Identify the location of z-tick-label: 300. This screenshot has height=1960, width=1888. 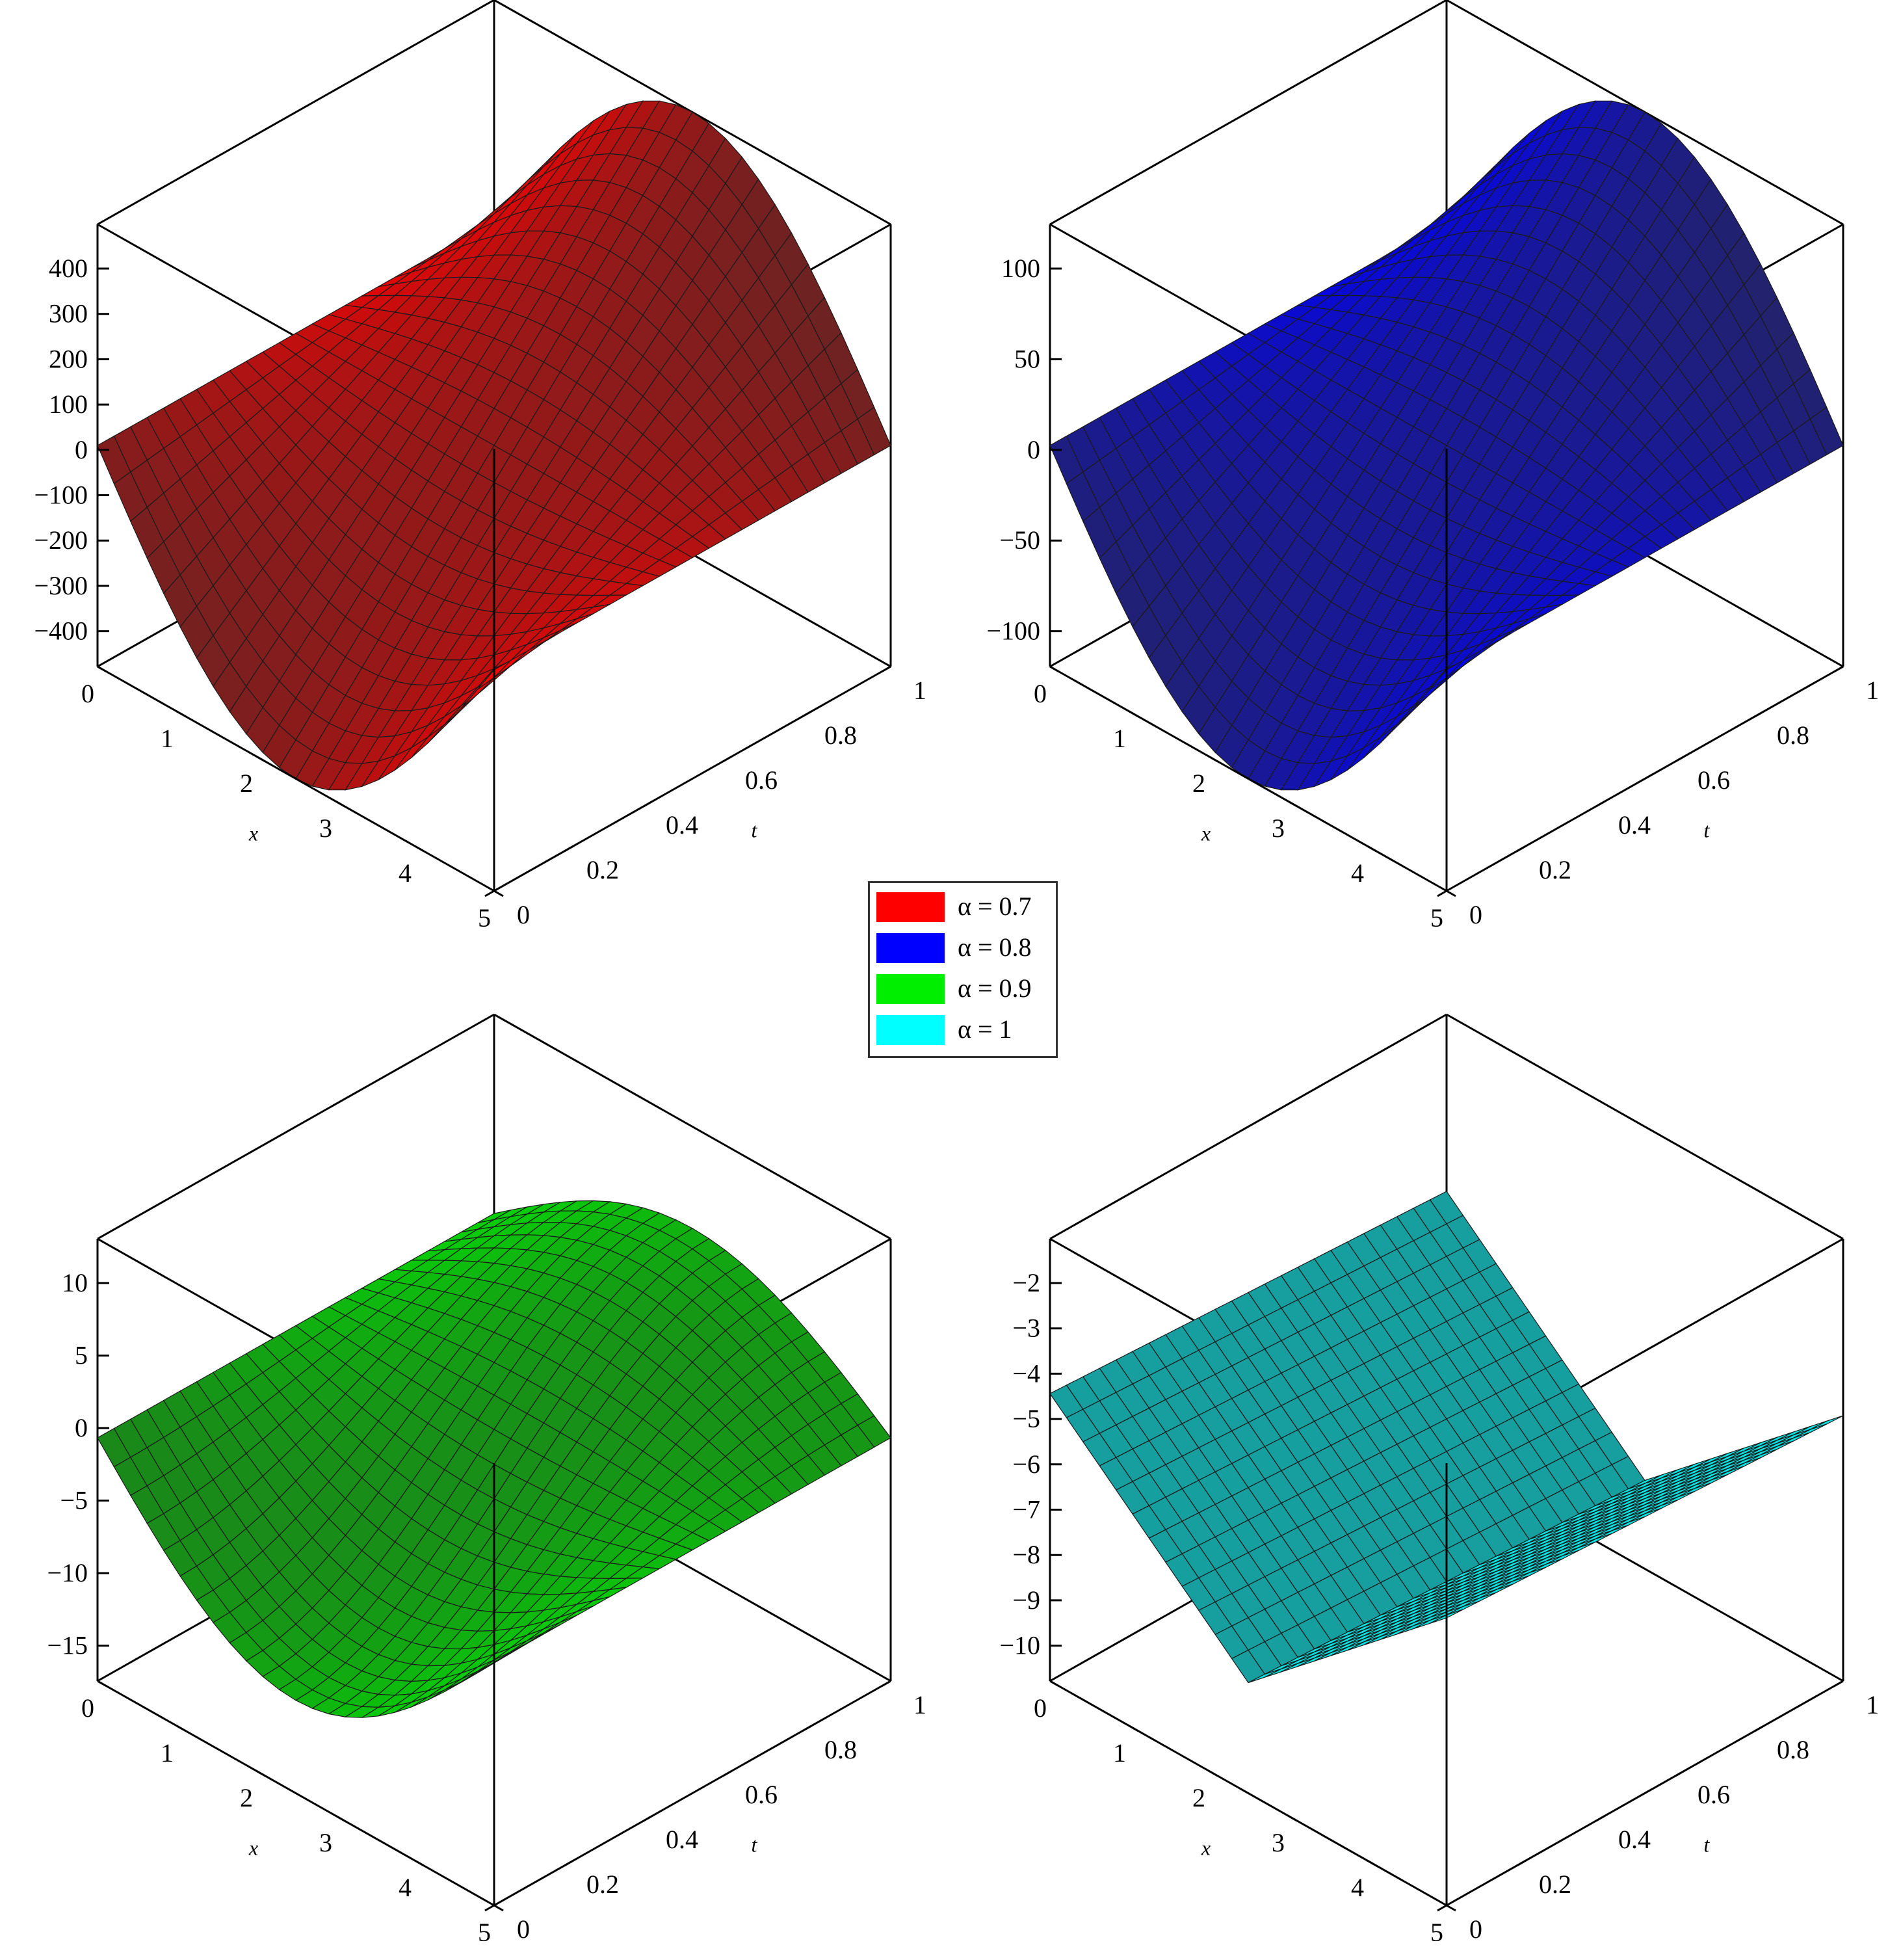
(68, 313).